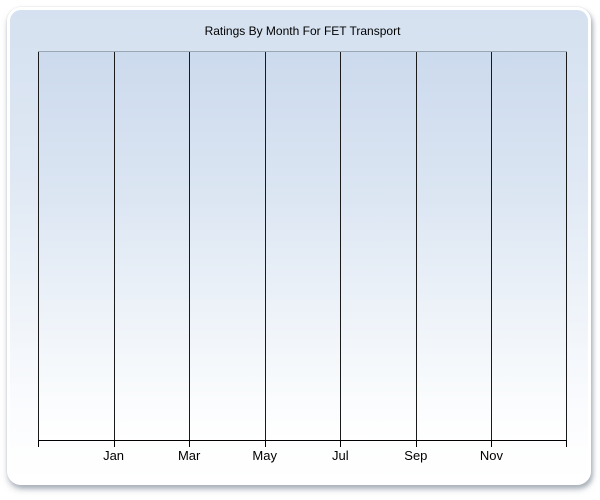 This screenshot has width=600, height=500. Describe the element at coordinates (491, 455) in the screenshot. I see `x-axis-tick-label: Nov` at that location.